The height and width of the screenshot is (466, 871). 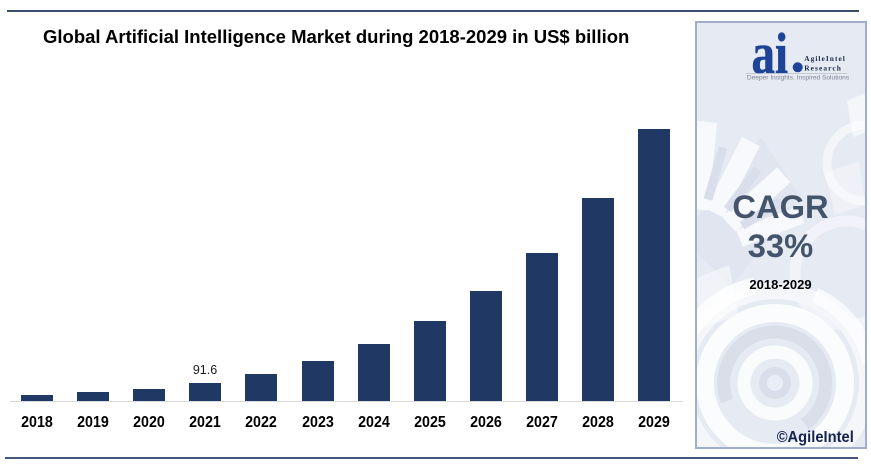 What do you see at coordinates (825, 57) in the screenshot?
I see `svg-text: AgileIntel` at bounding box center [825, 57].